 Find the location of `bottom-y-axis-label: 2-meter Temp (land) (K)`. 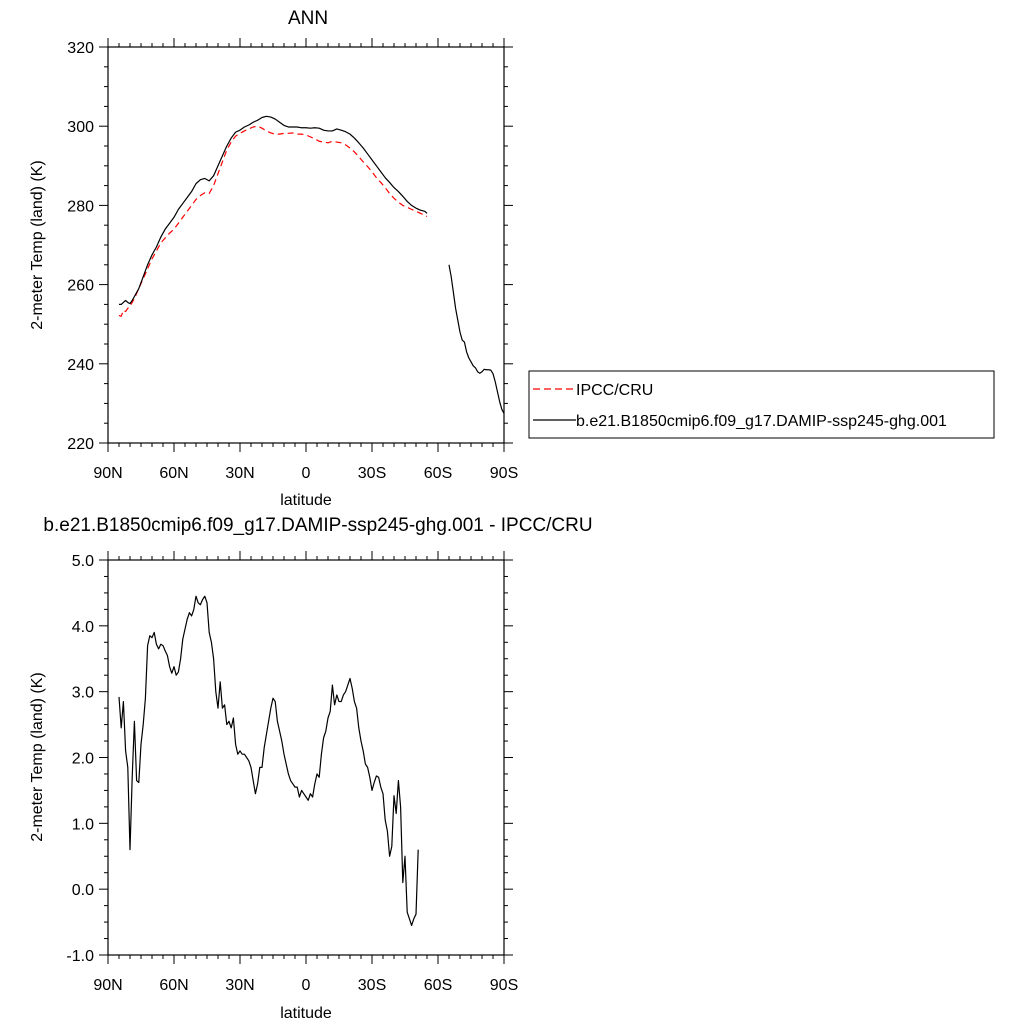

bottom-y-axis-label: 2-meter Temp (land) (K) is located at coordinates (37, 757).